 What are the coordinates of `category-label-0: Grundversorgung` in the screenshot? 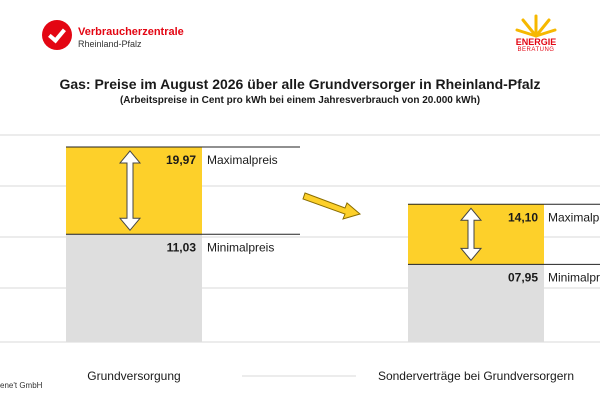 It's located at (133, 376).